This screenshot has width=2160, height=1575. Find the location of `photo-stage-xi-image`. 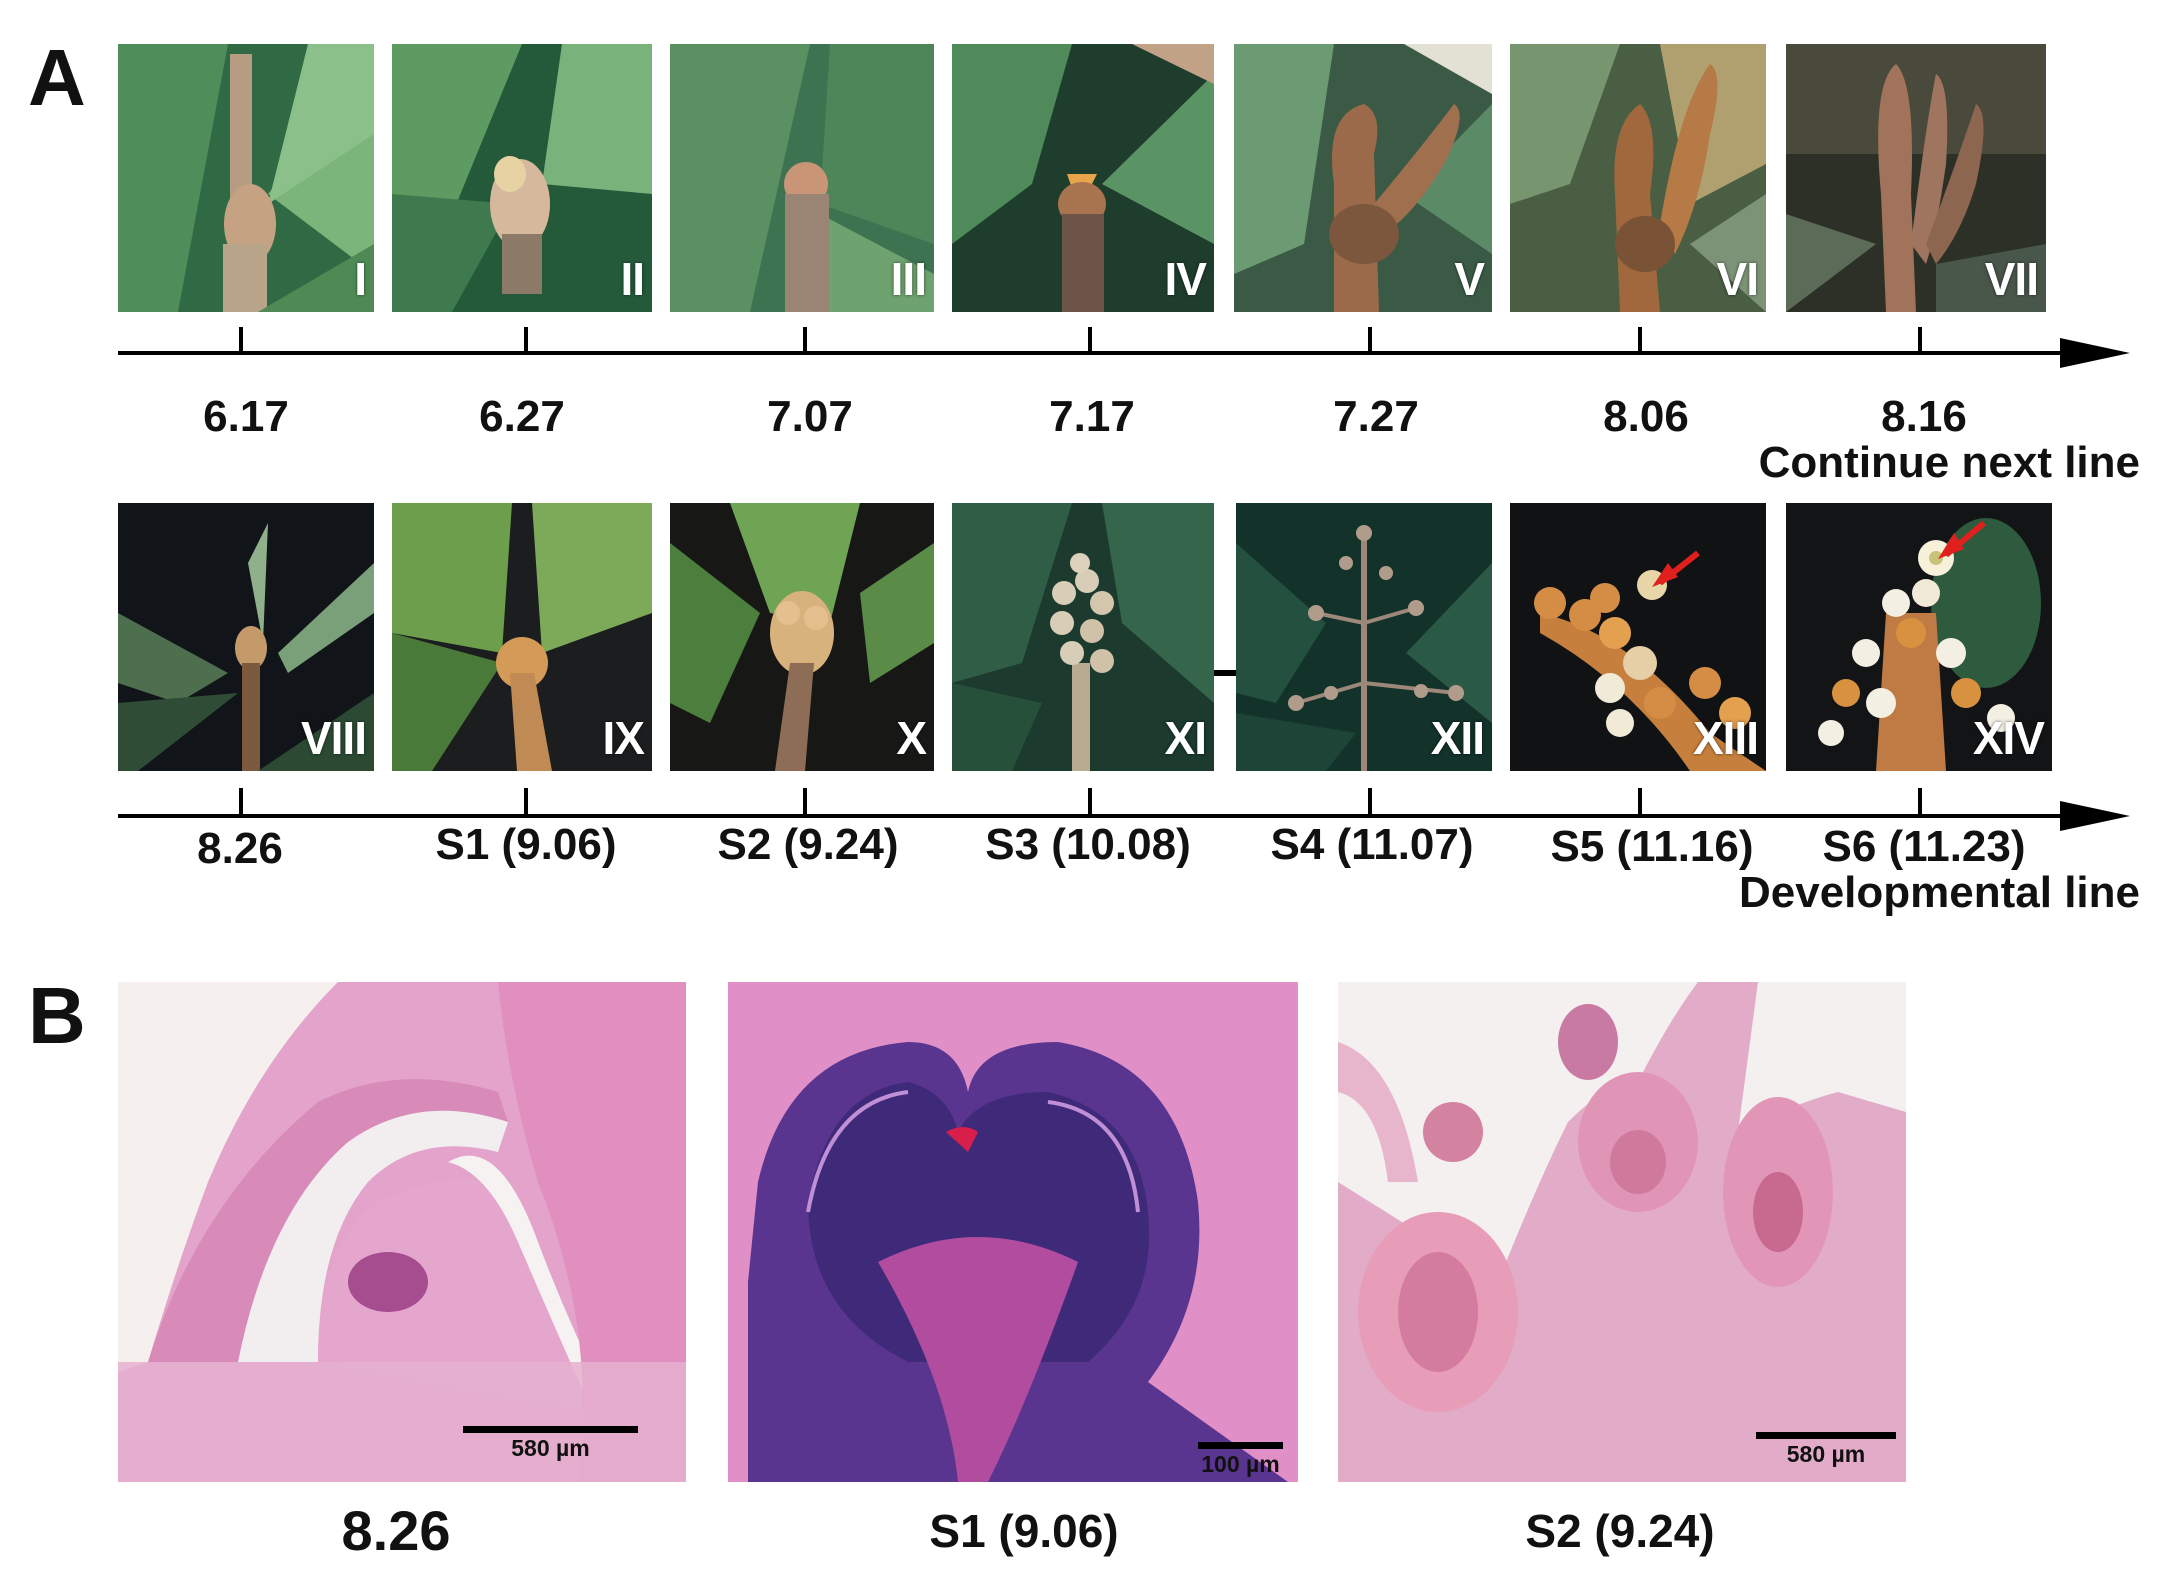

photo-stage-xi-image is located at coordinates (1083, 637).